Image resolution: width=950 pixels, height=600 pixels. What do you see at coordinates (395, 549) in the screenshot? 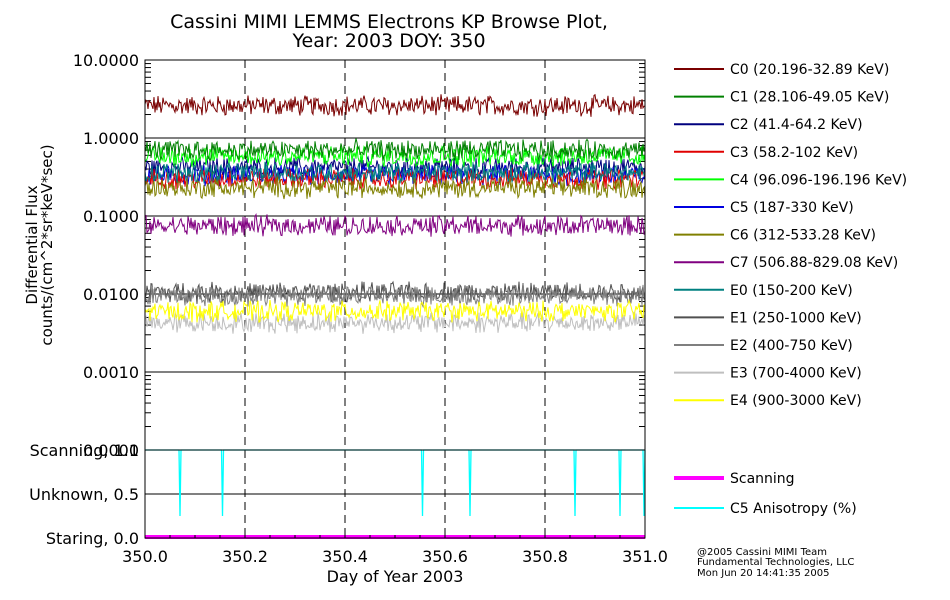
I see `x-ticks: 350.0 350.2 350.4 350.6 350.8 351.0` at bounding box center [395, 549].